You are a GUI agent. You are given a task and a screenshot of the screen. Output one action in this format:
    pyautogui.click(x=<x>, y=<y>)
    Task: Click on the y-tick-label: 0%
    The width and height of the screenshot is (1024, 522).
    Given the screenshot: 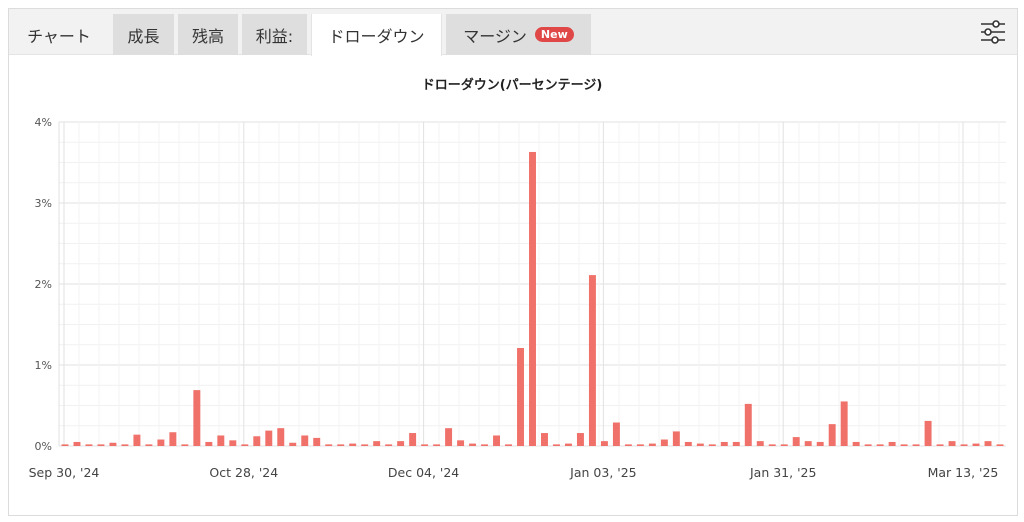 What is the action you would take?
    pyautogui.click(x=43, y=446)
    